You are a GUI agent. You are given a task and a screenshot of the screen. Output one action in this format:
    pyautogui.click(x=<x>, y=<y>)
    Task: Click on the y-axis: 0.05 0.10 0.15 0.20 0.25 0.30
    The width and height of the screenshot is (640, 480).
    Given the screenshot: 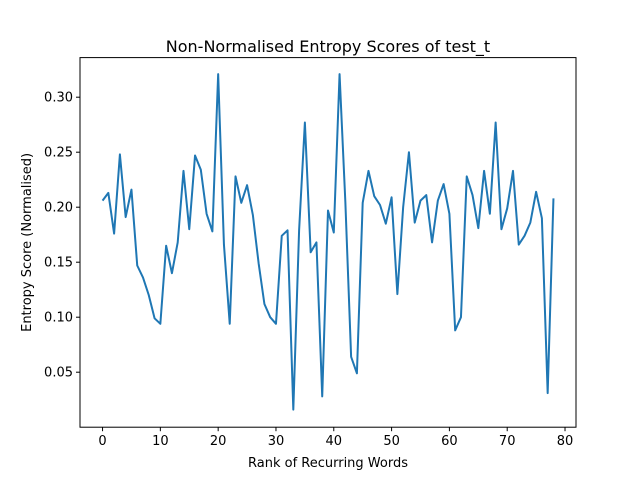 What is the action you would take?
    pyautogui.click(x=62, y=236)
    